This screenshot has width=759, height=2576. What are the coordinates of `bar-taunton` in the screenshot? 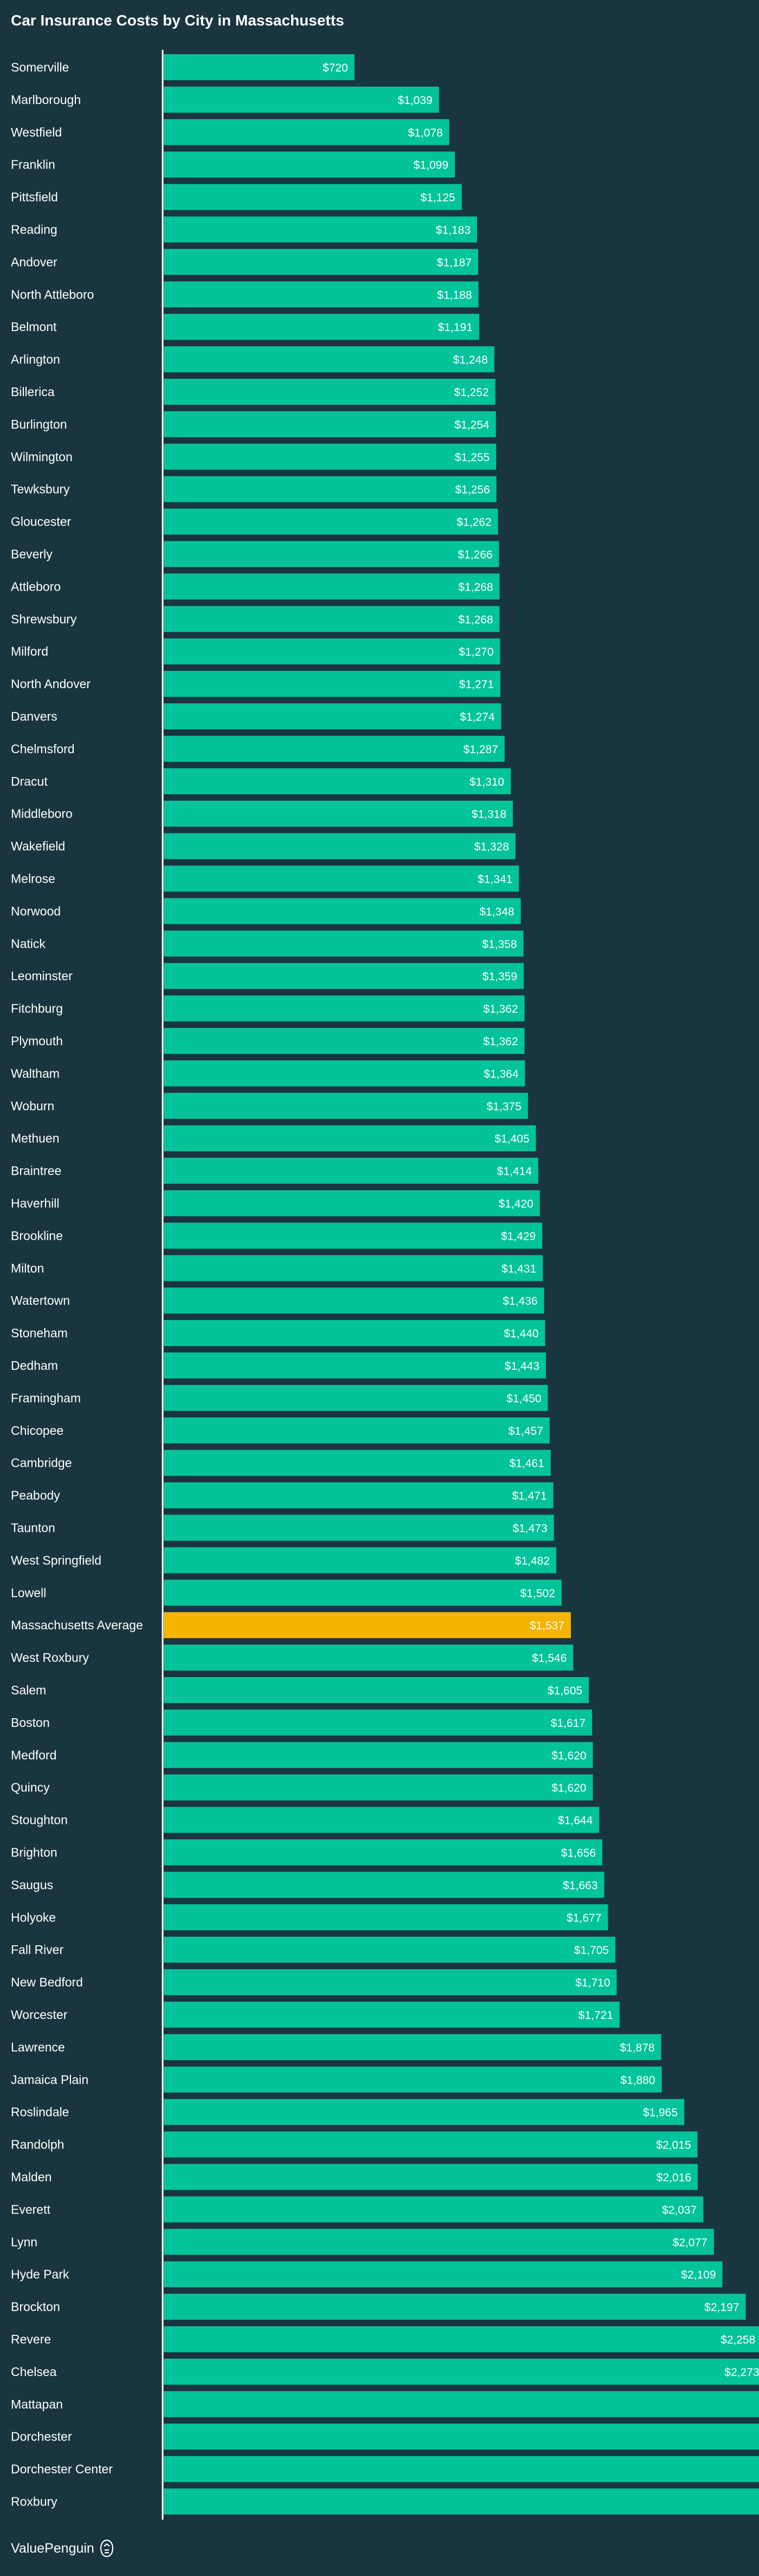 It's located at (359, 1527).